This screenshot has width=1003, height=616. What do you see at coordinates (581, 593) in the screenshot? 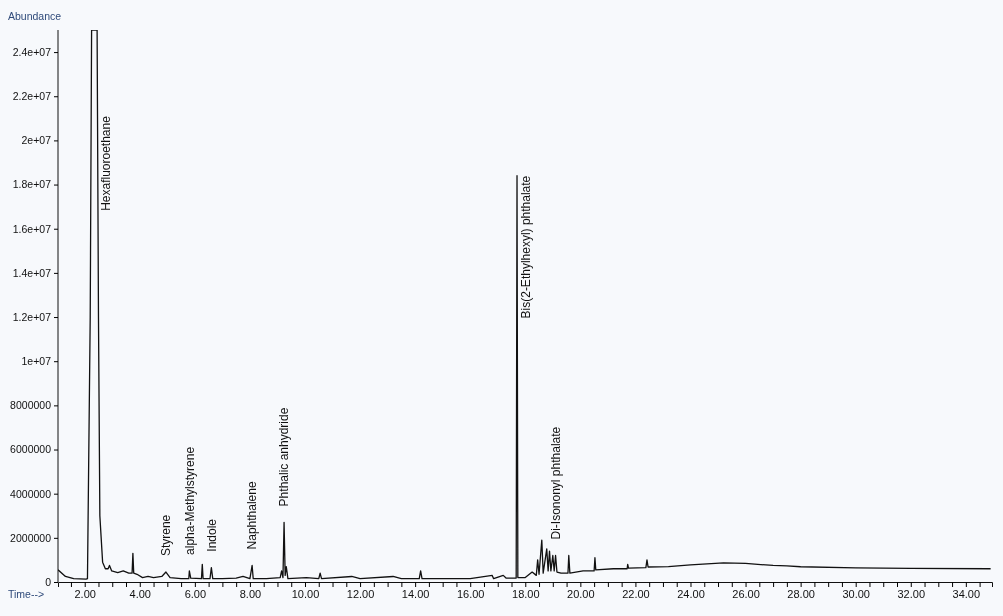
I see `x-tick-label: 20.00` at bounding box center [581, 593].